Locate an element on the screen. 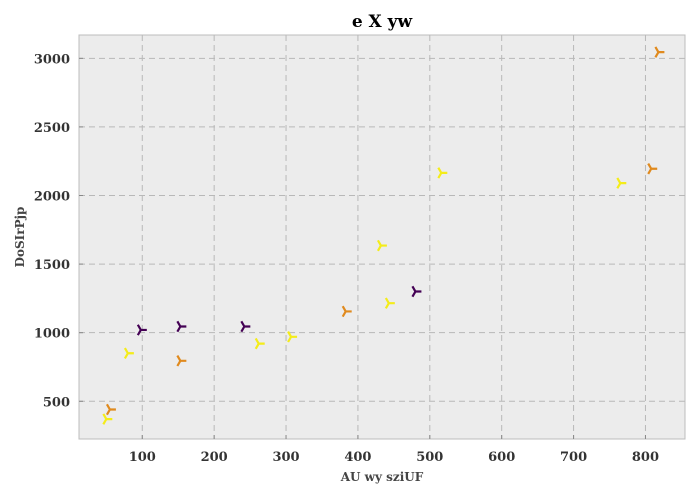 This screenshot has width=700, height=500. x-tick-label: 200 is located at coordinates (214, 457).